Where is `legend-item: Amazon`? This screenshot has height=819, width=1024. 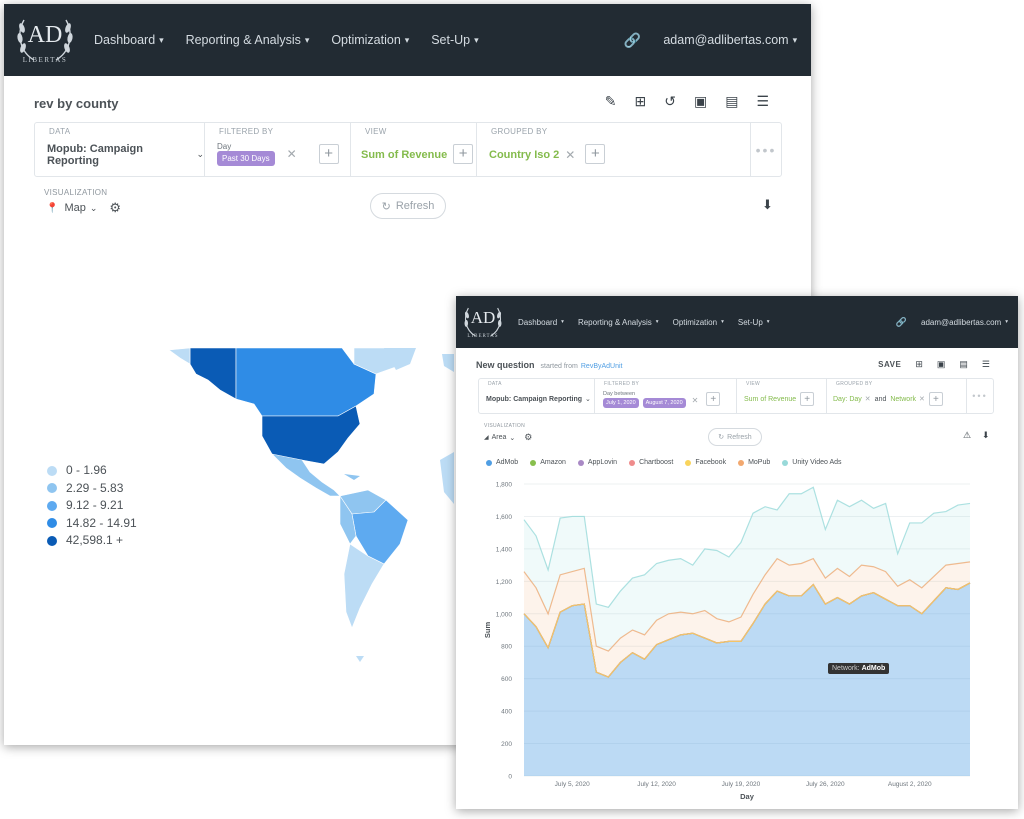
legend-item: Amazon is located at coordinates (548, 462).